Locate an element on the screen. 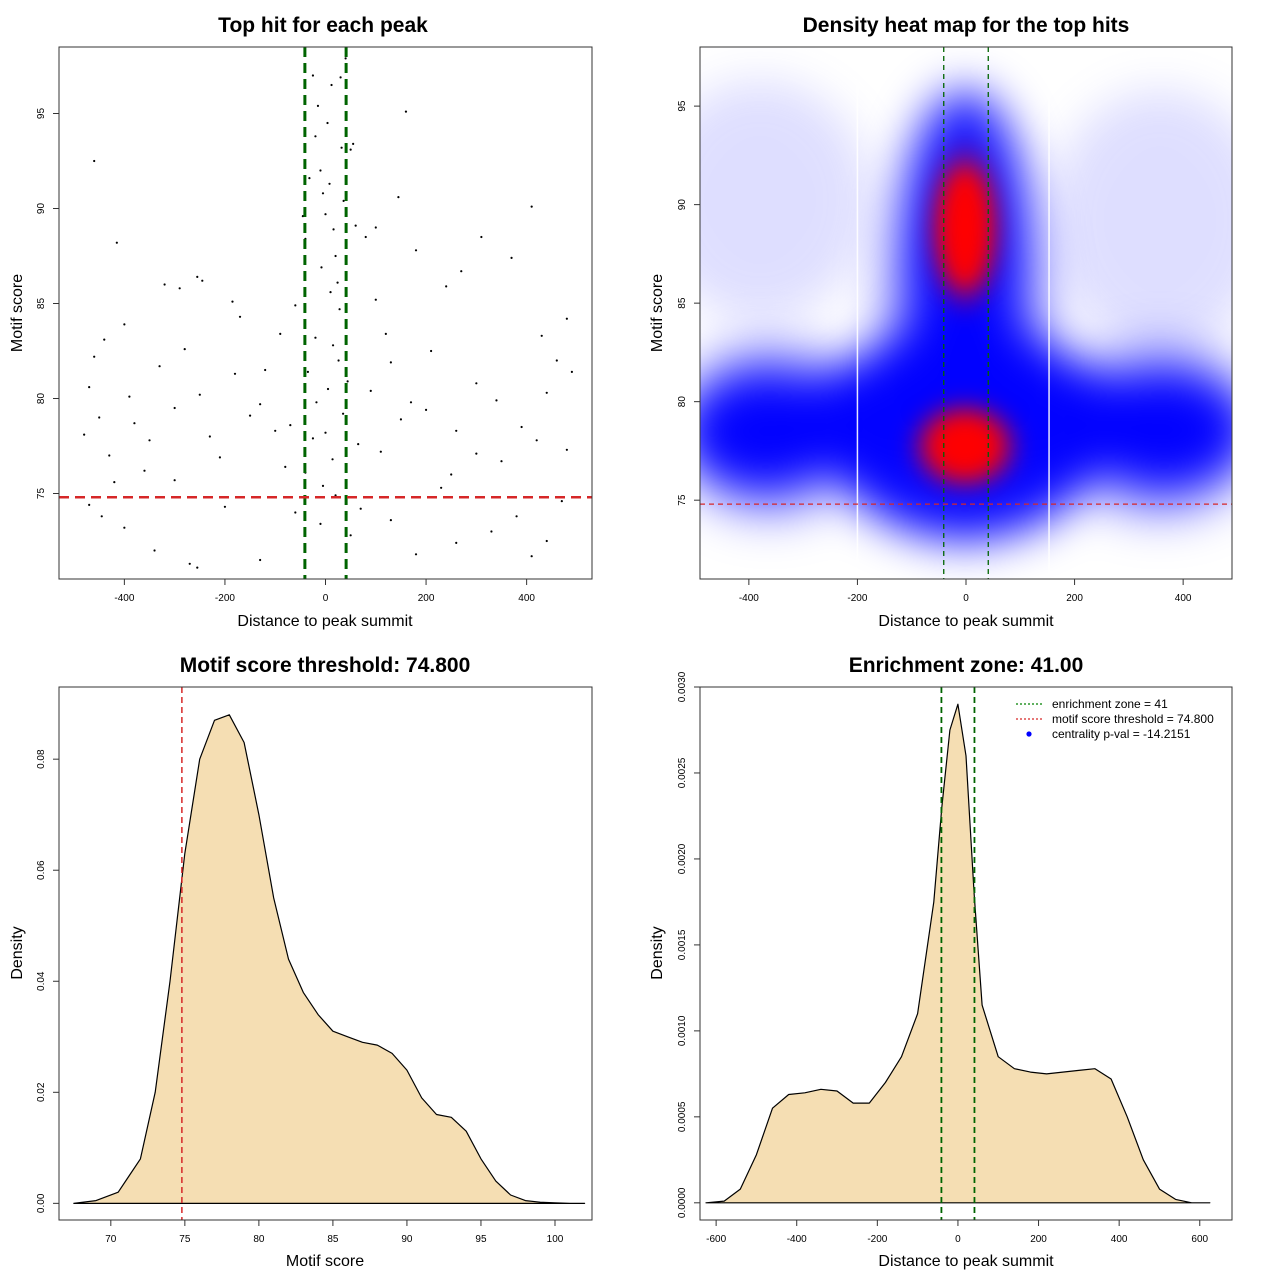 This screenshot has width=1280, height=1280. y-tick-label: 95 is located at coordinates (682, 106).